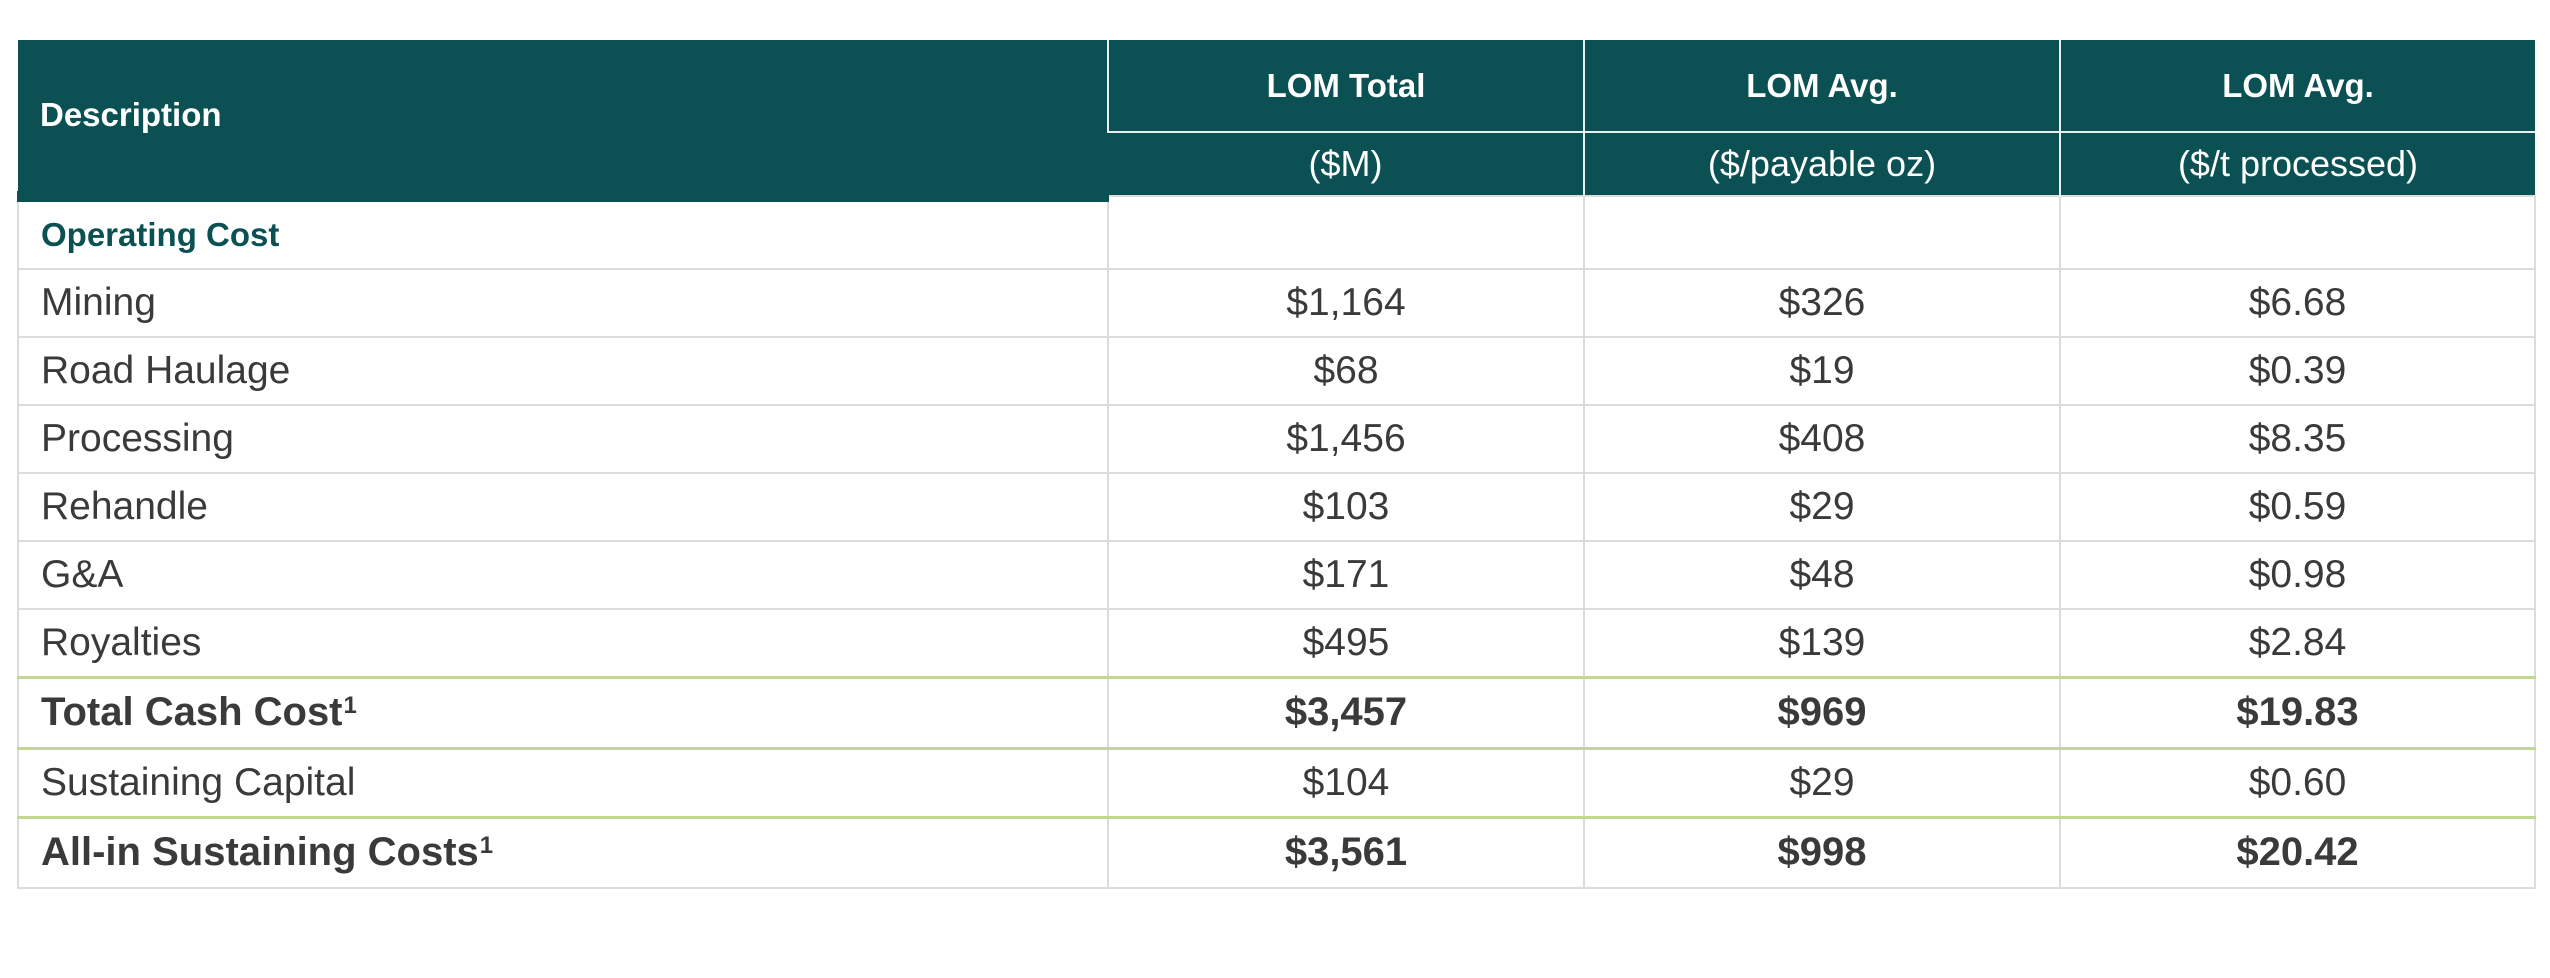 The height and width of the screenshot is (978, 2550). Describe the element at coordinates (2297, 782) in the screenshot. I see `sustaining-capital-per-t: $0.60` at that location.